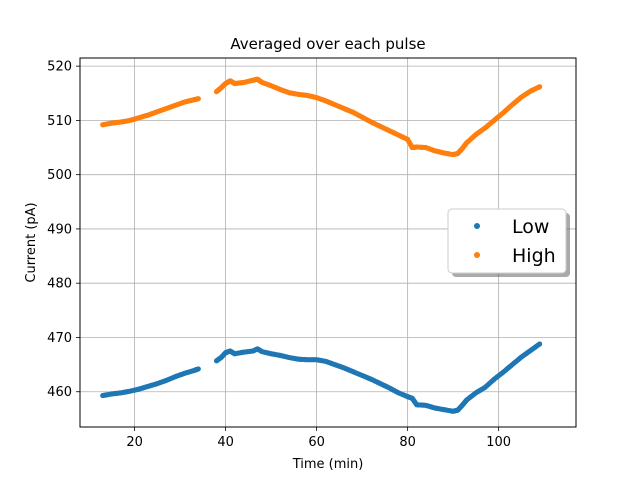  Describe the element at coordinates (59, 284) in the screenshot. I see `y-tick-label: 480` at that location.